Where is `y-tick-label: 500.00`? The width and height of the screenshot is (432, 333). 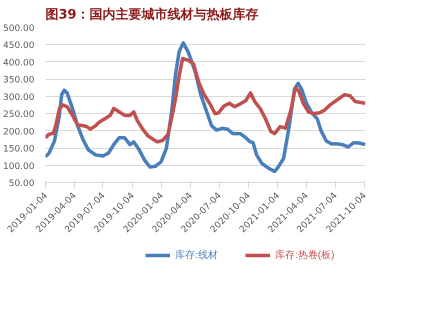
y-tick-label: 500.00 is located at coordinates (19, 29).